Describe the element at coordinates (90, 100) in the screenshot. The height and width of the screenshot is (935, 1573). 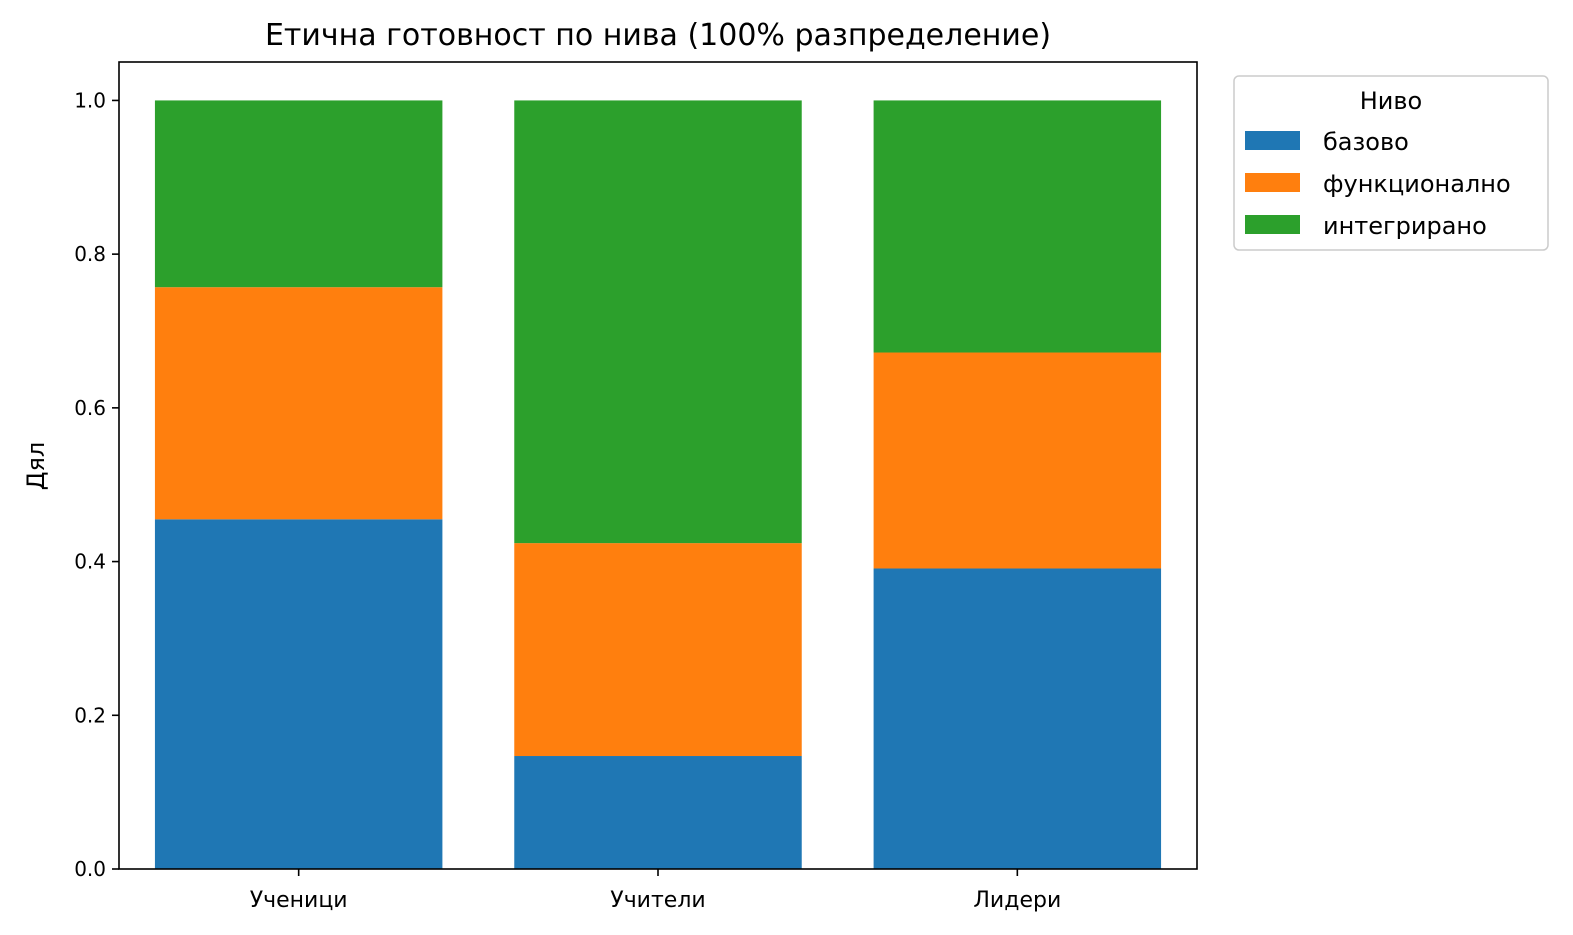
I see `y-tick-label: 1.0` at that location.